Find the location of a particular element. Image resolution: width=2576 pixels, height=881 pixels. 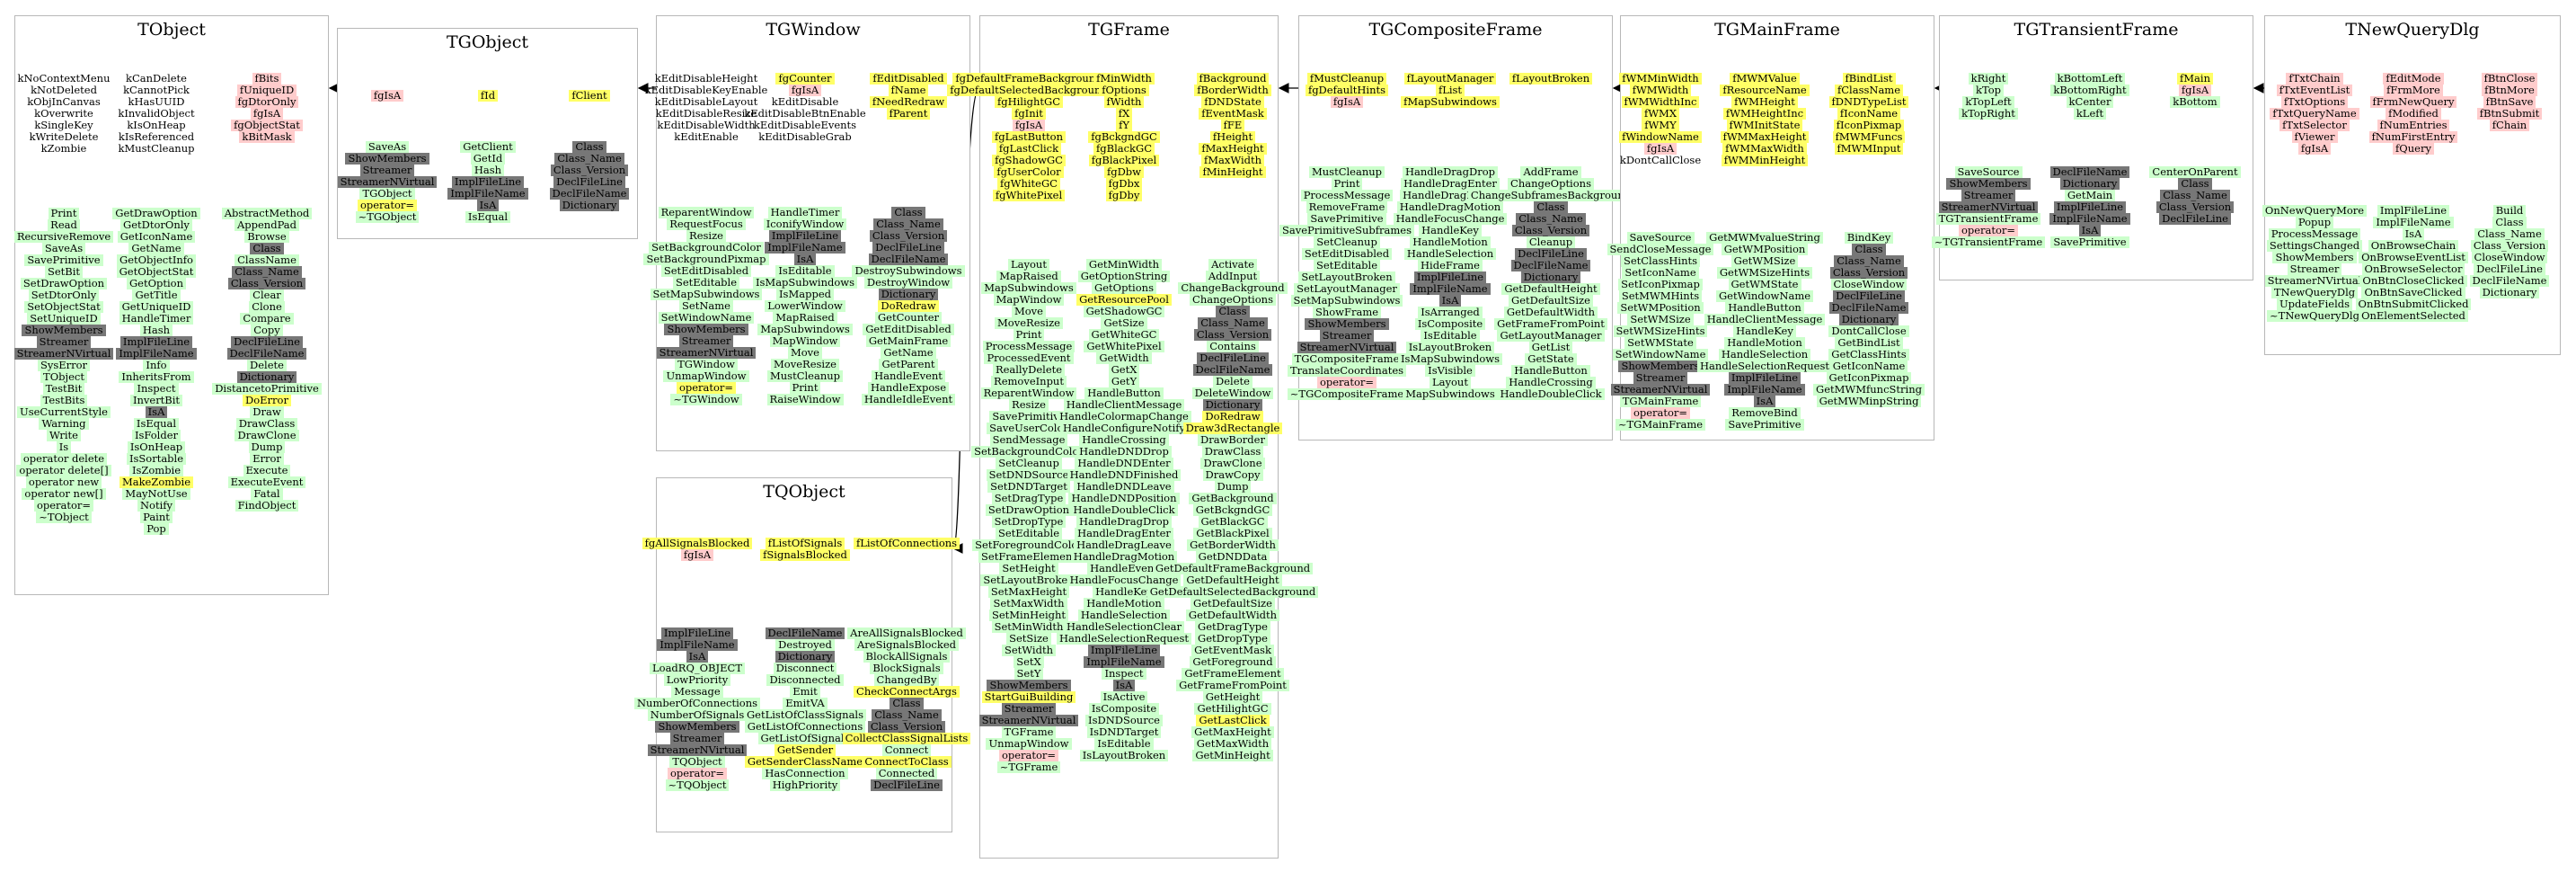

class-title: TObject is located at coordinates (171, 30).